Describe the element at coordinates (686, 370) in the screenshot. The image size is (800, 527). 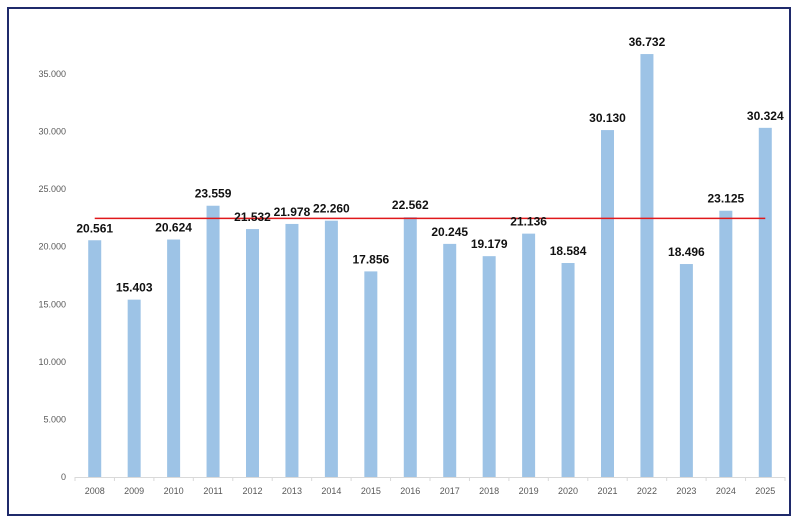
I see `bar-2023` at that location.